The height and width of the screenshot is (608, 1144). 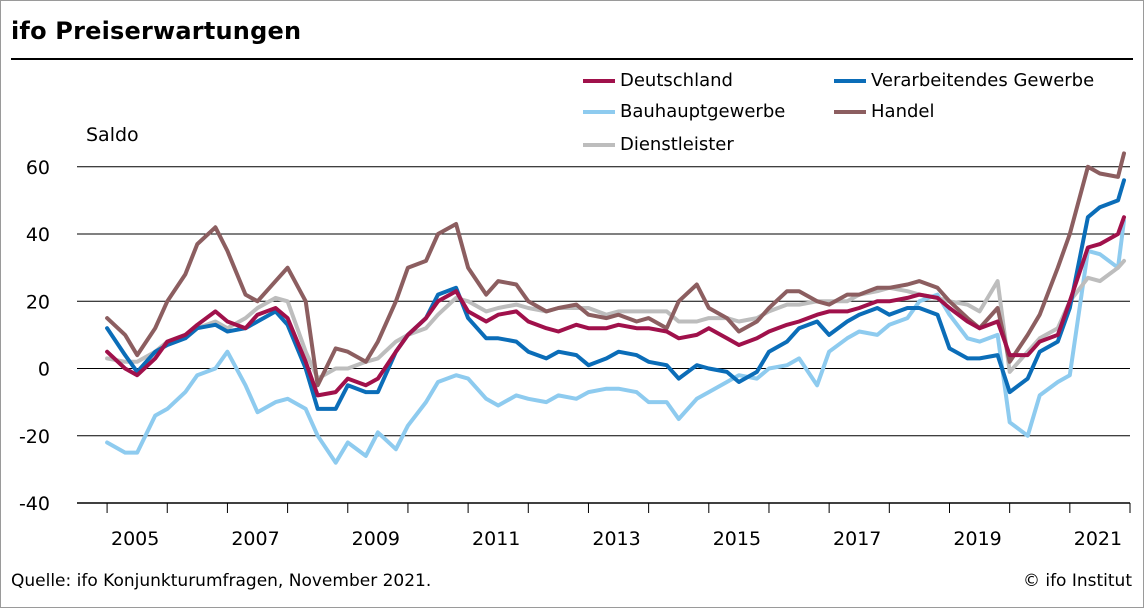 I want to click on x-tick-label: 2007, so click(x=255, y=539).